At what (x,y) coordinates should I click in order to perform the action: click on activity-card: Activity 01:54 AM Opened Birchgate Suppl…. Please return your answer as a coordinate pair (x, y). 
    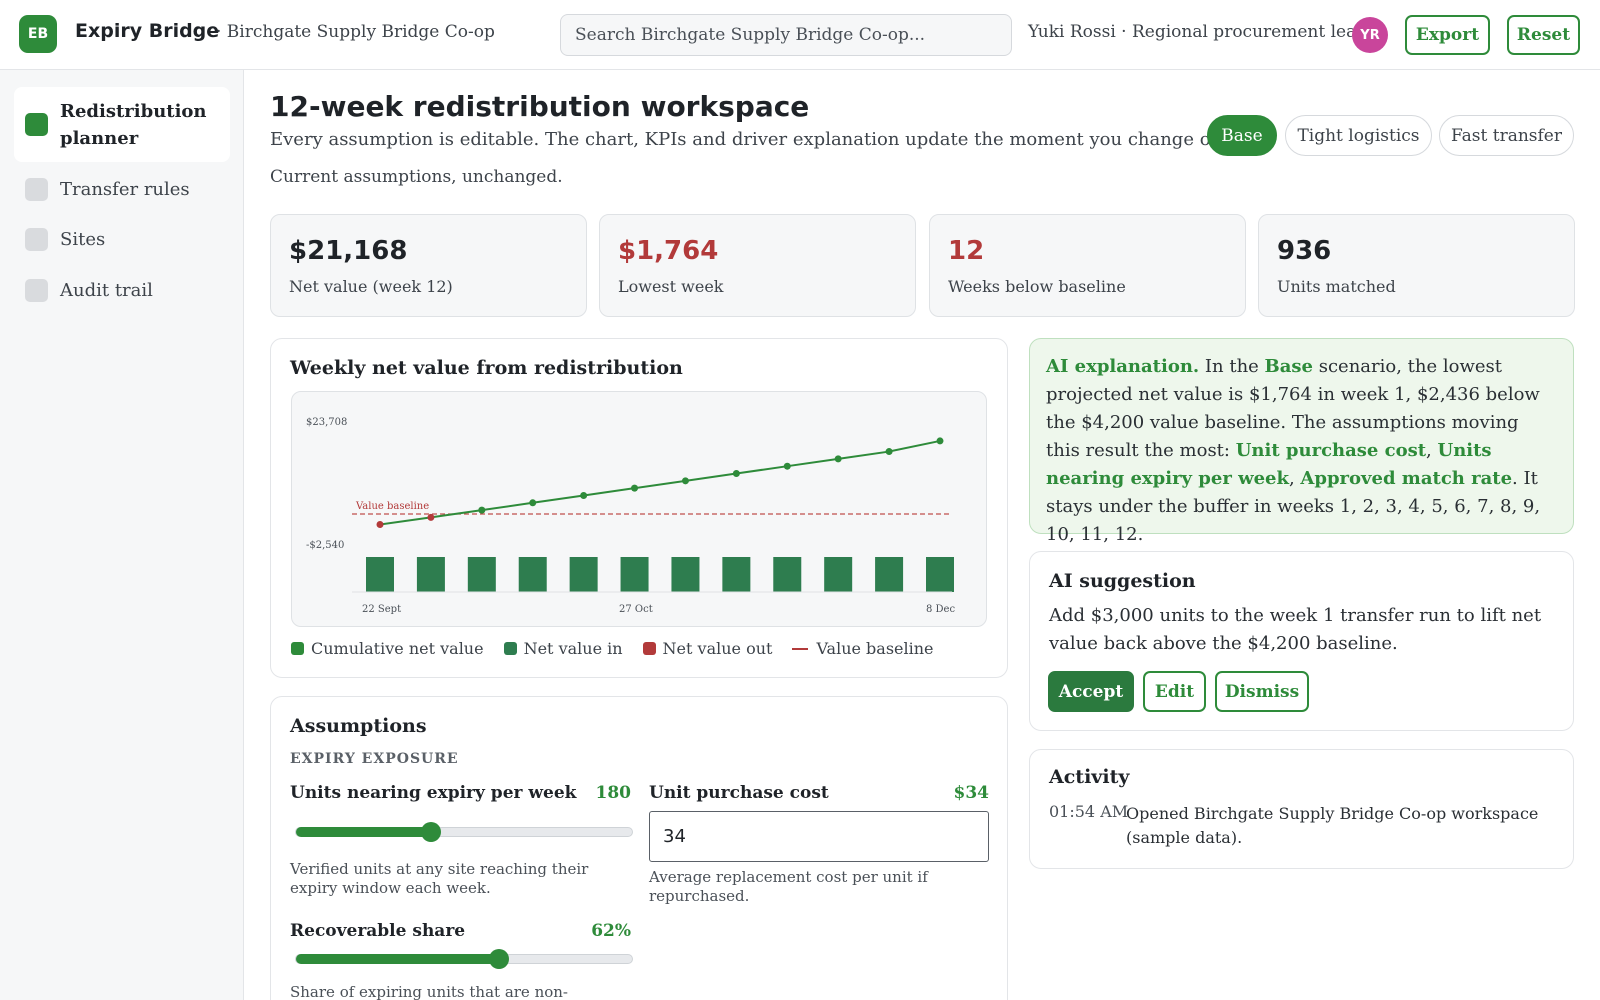
    Looking at the image, I should click on (1301, 809).